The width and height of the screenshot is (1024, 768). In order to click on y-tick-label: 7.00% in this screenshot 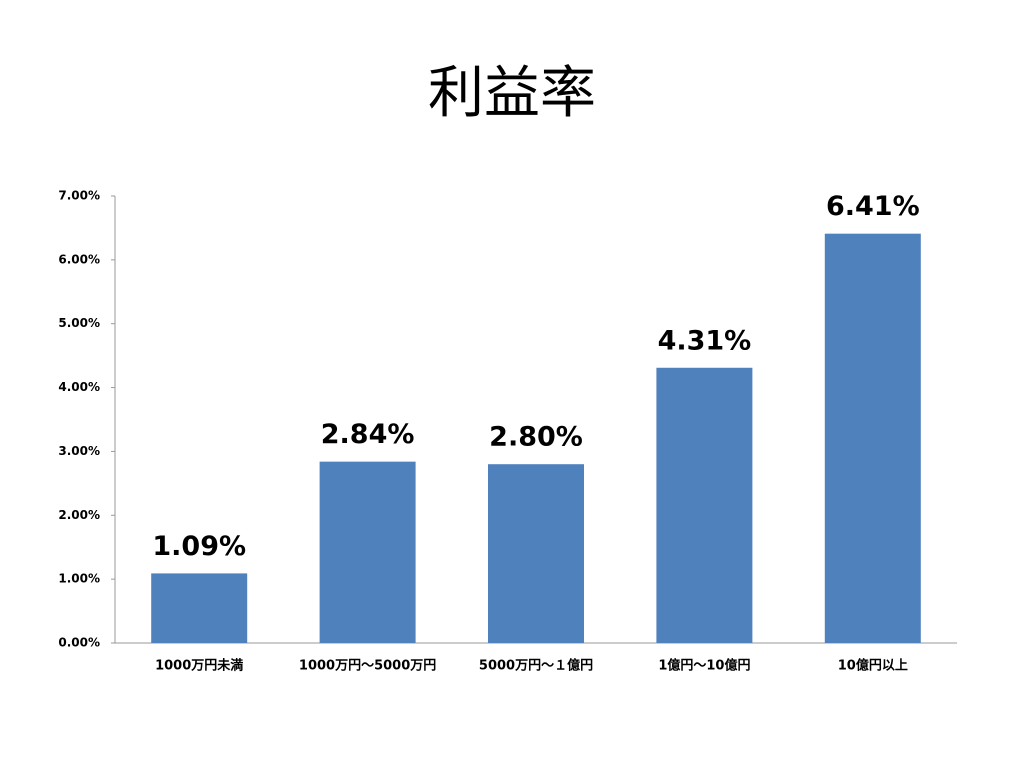, I will do `click(79, 196)`.